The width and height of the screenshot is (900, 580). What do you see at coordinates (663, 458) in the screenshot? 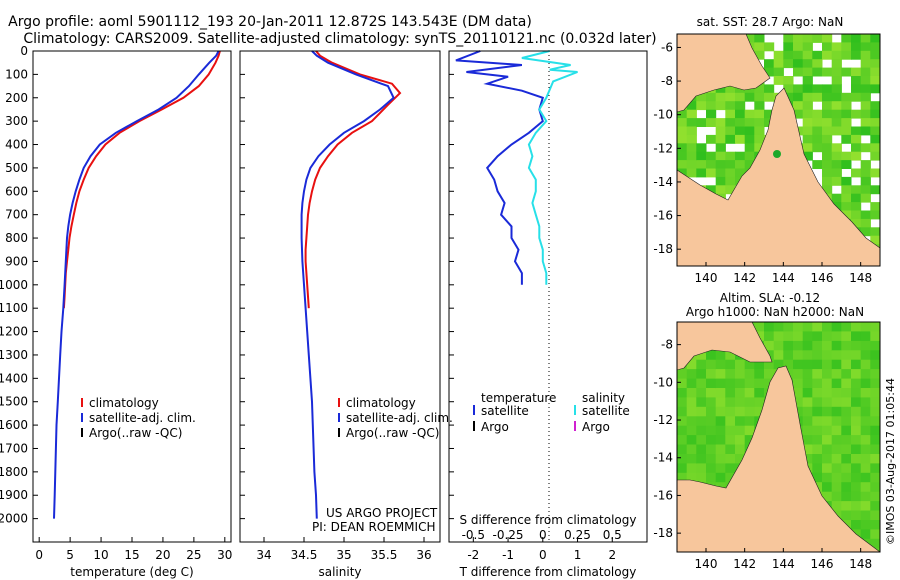
I see `sla-map-lat-label: -14` at bounding box center [663, 458].